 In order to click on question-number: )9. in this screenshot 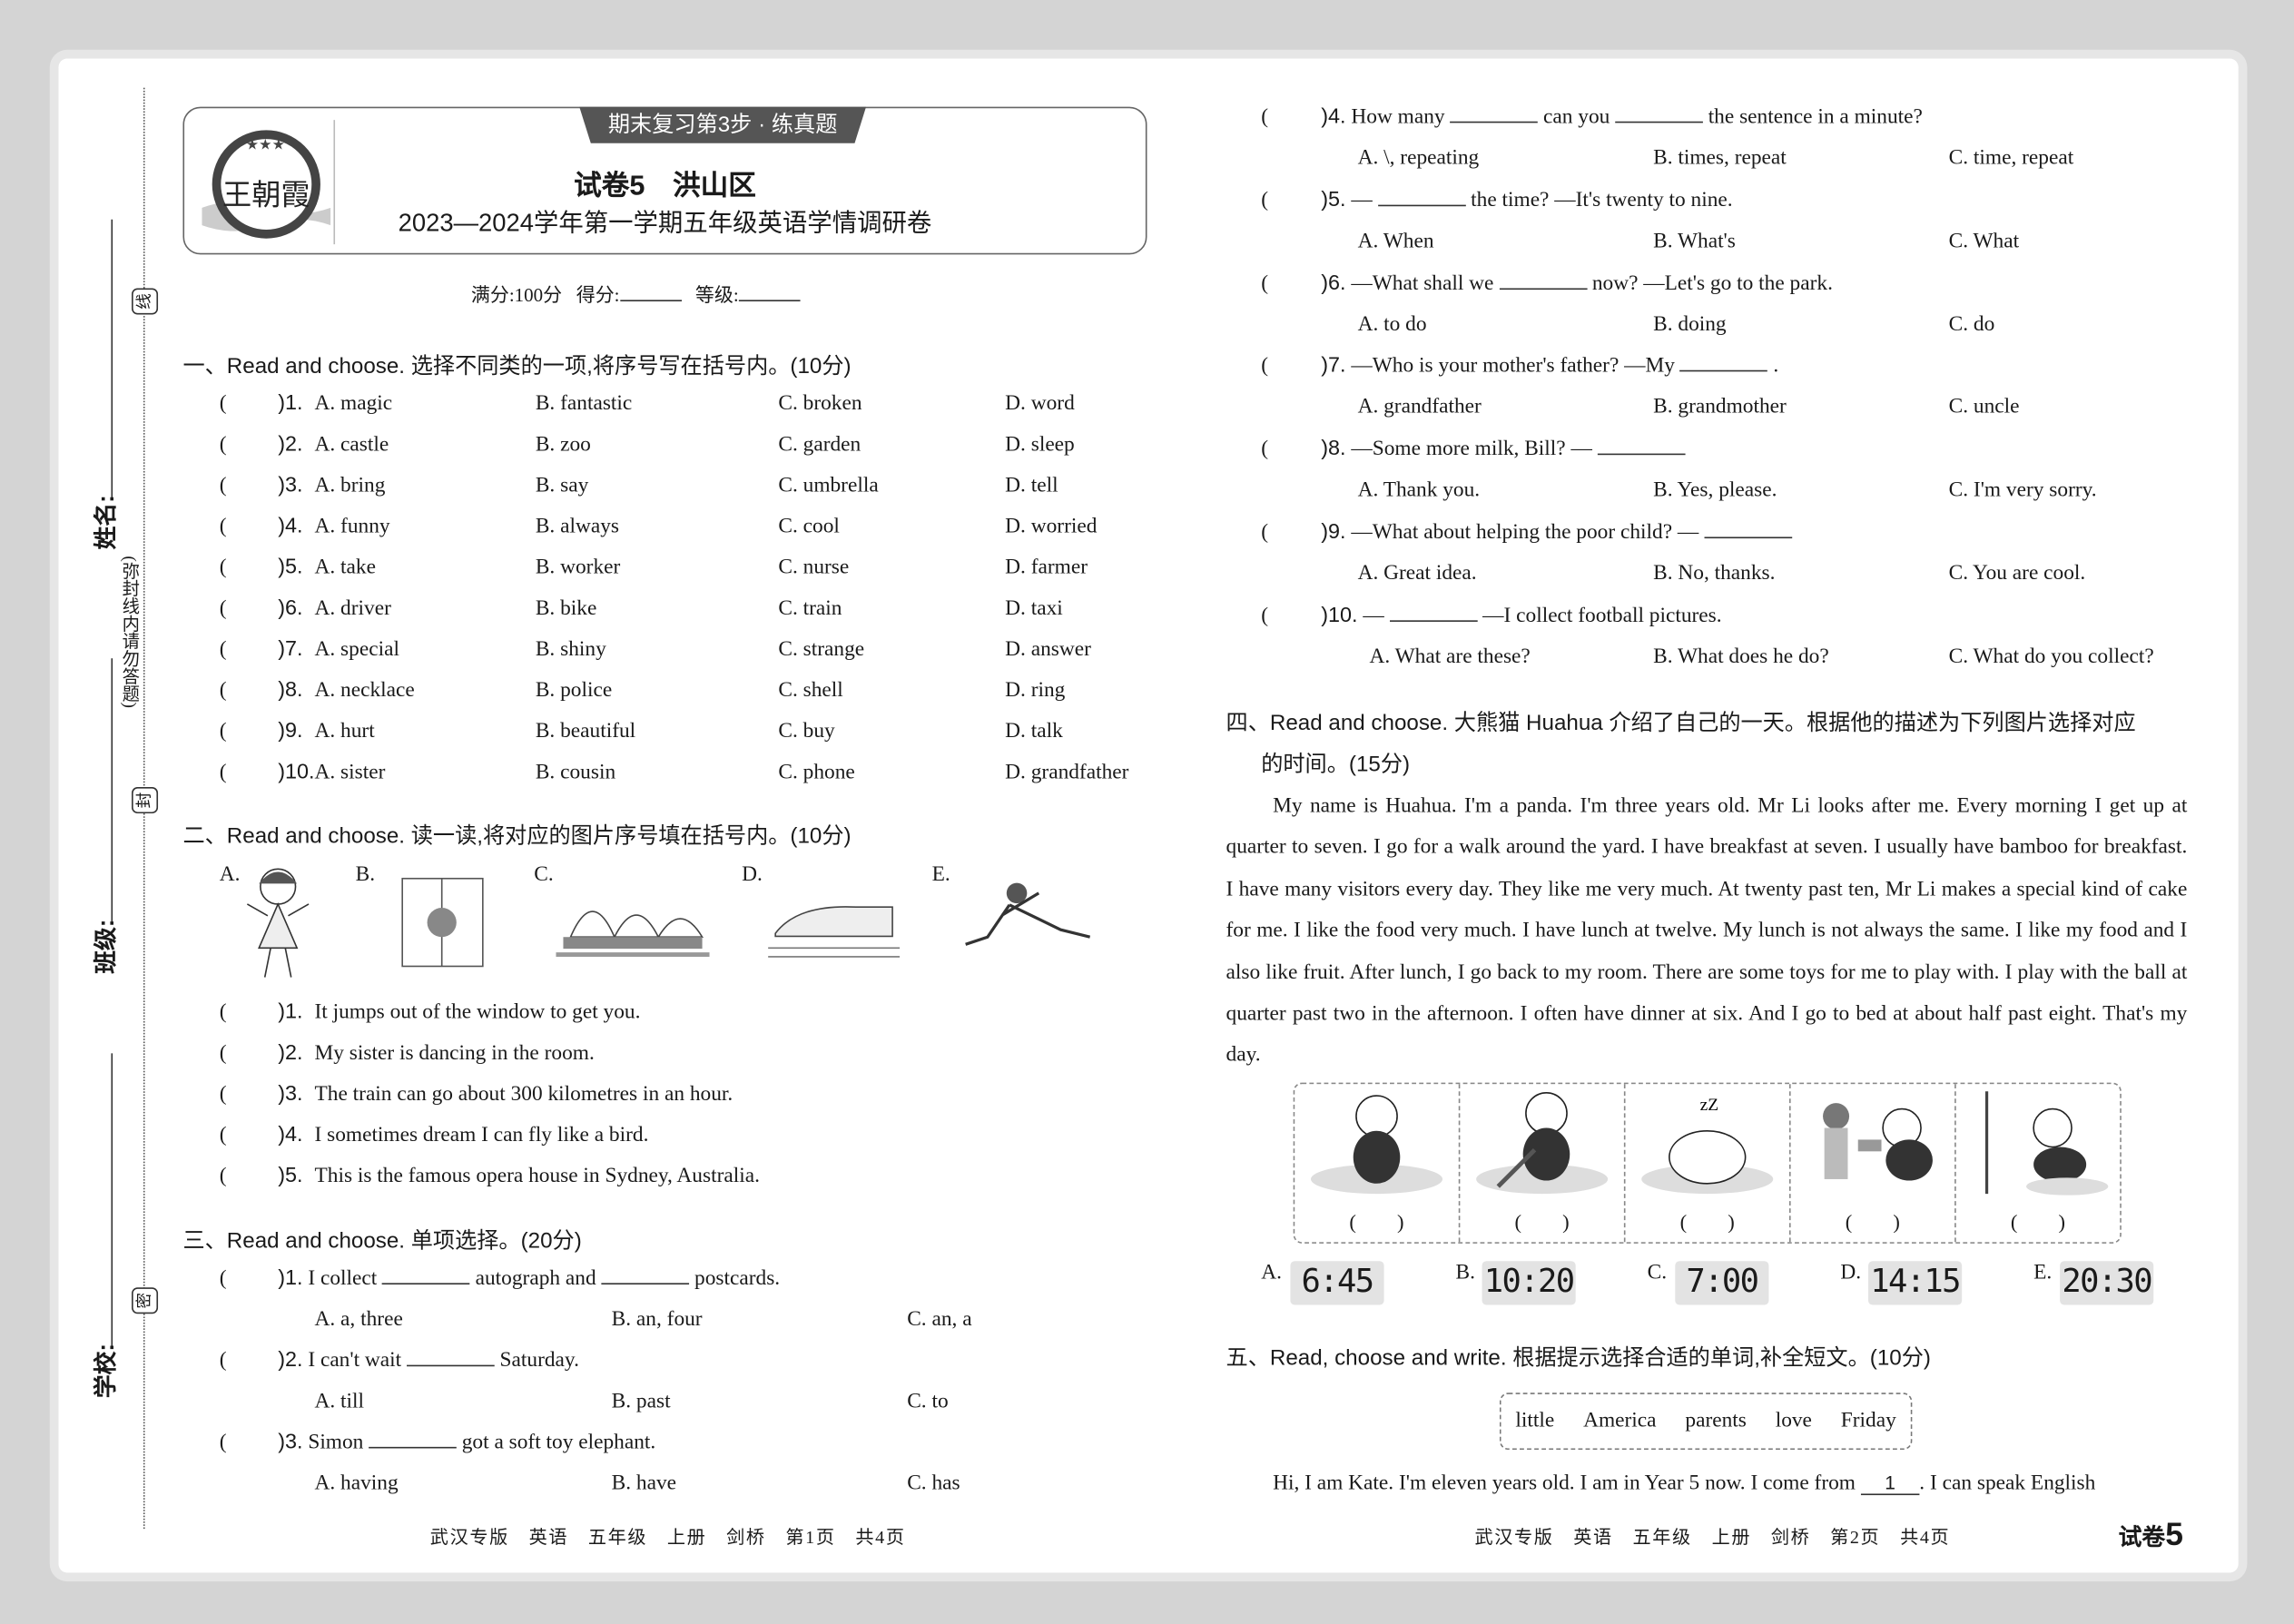, I will do `click(1333, 532)`.